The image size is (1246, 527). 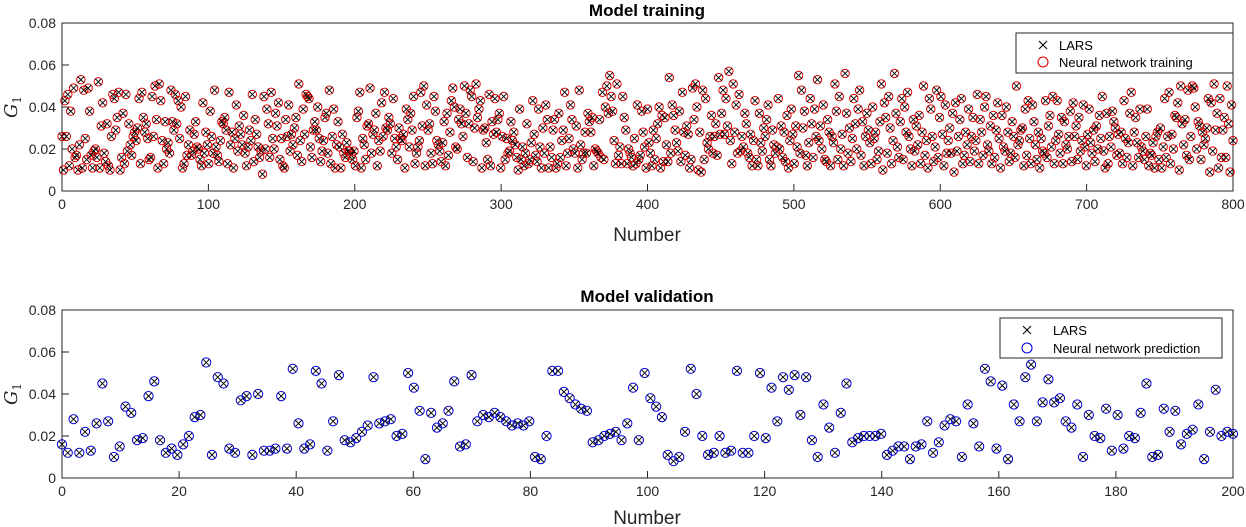 I want to click on validation-xtick-label: 140, so click(x=882, y=491).